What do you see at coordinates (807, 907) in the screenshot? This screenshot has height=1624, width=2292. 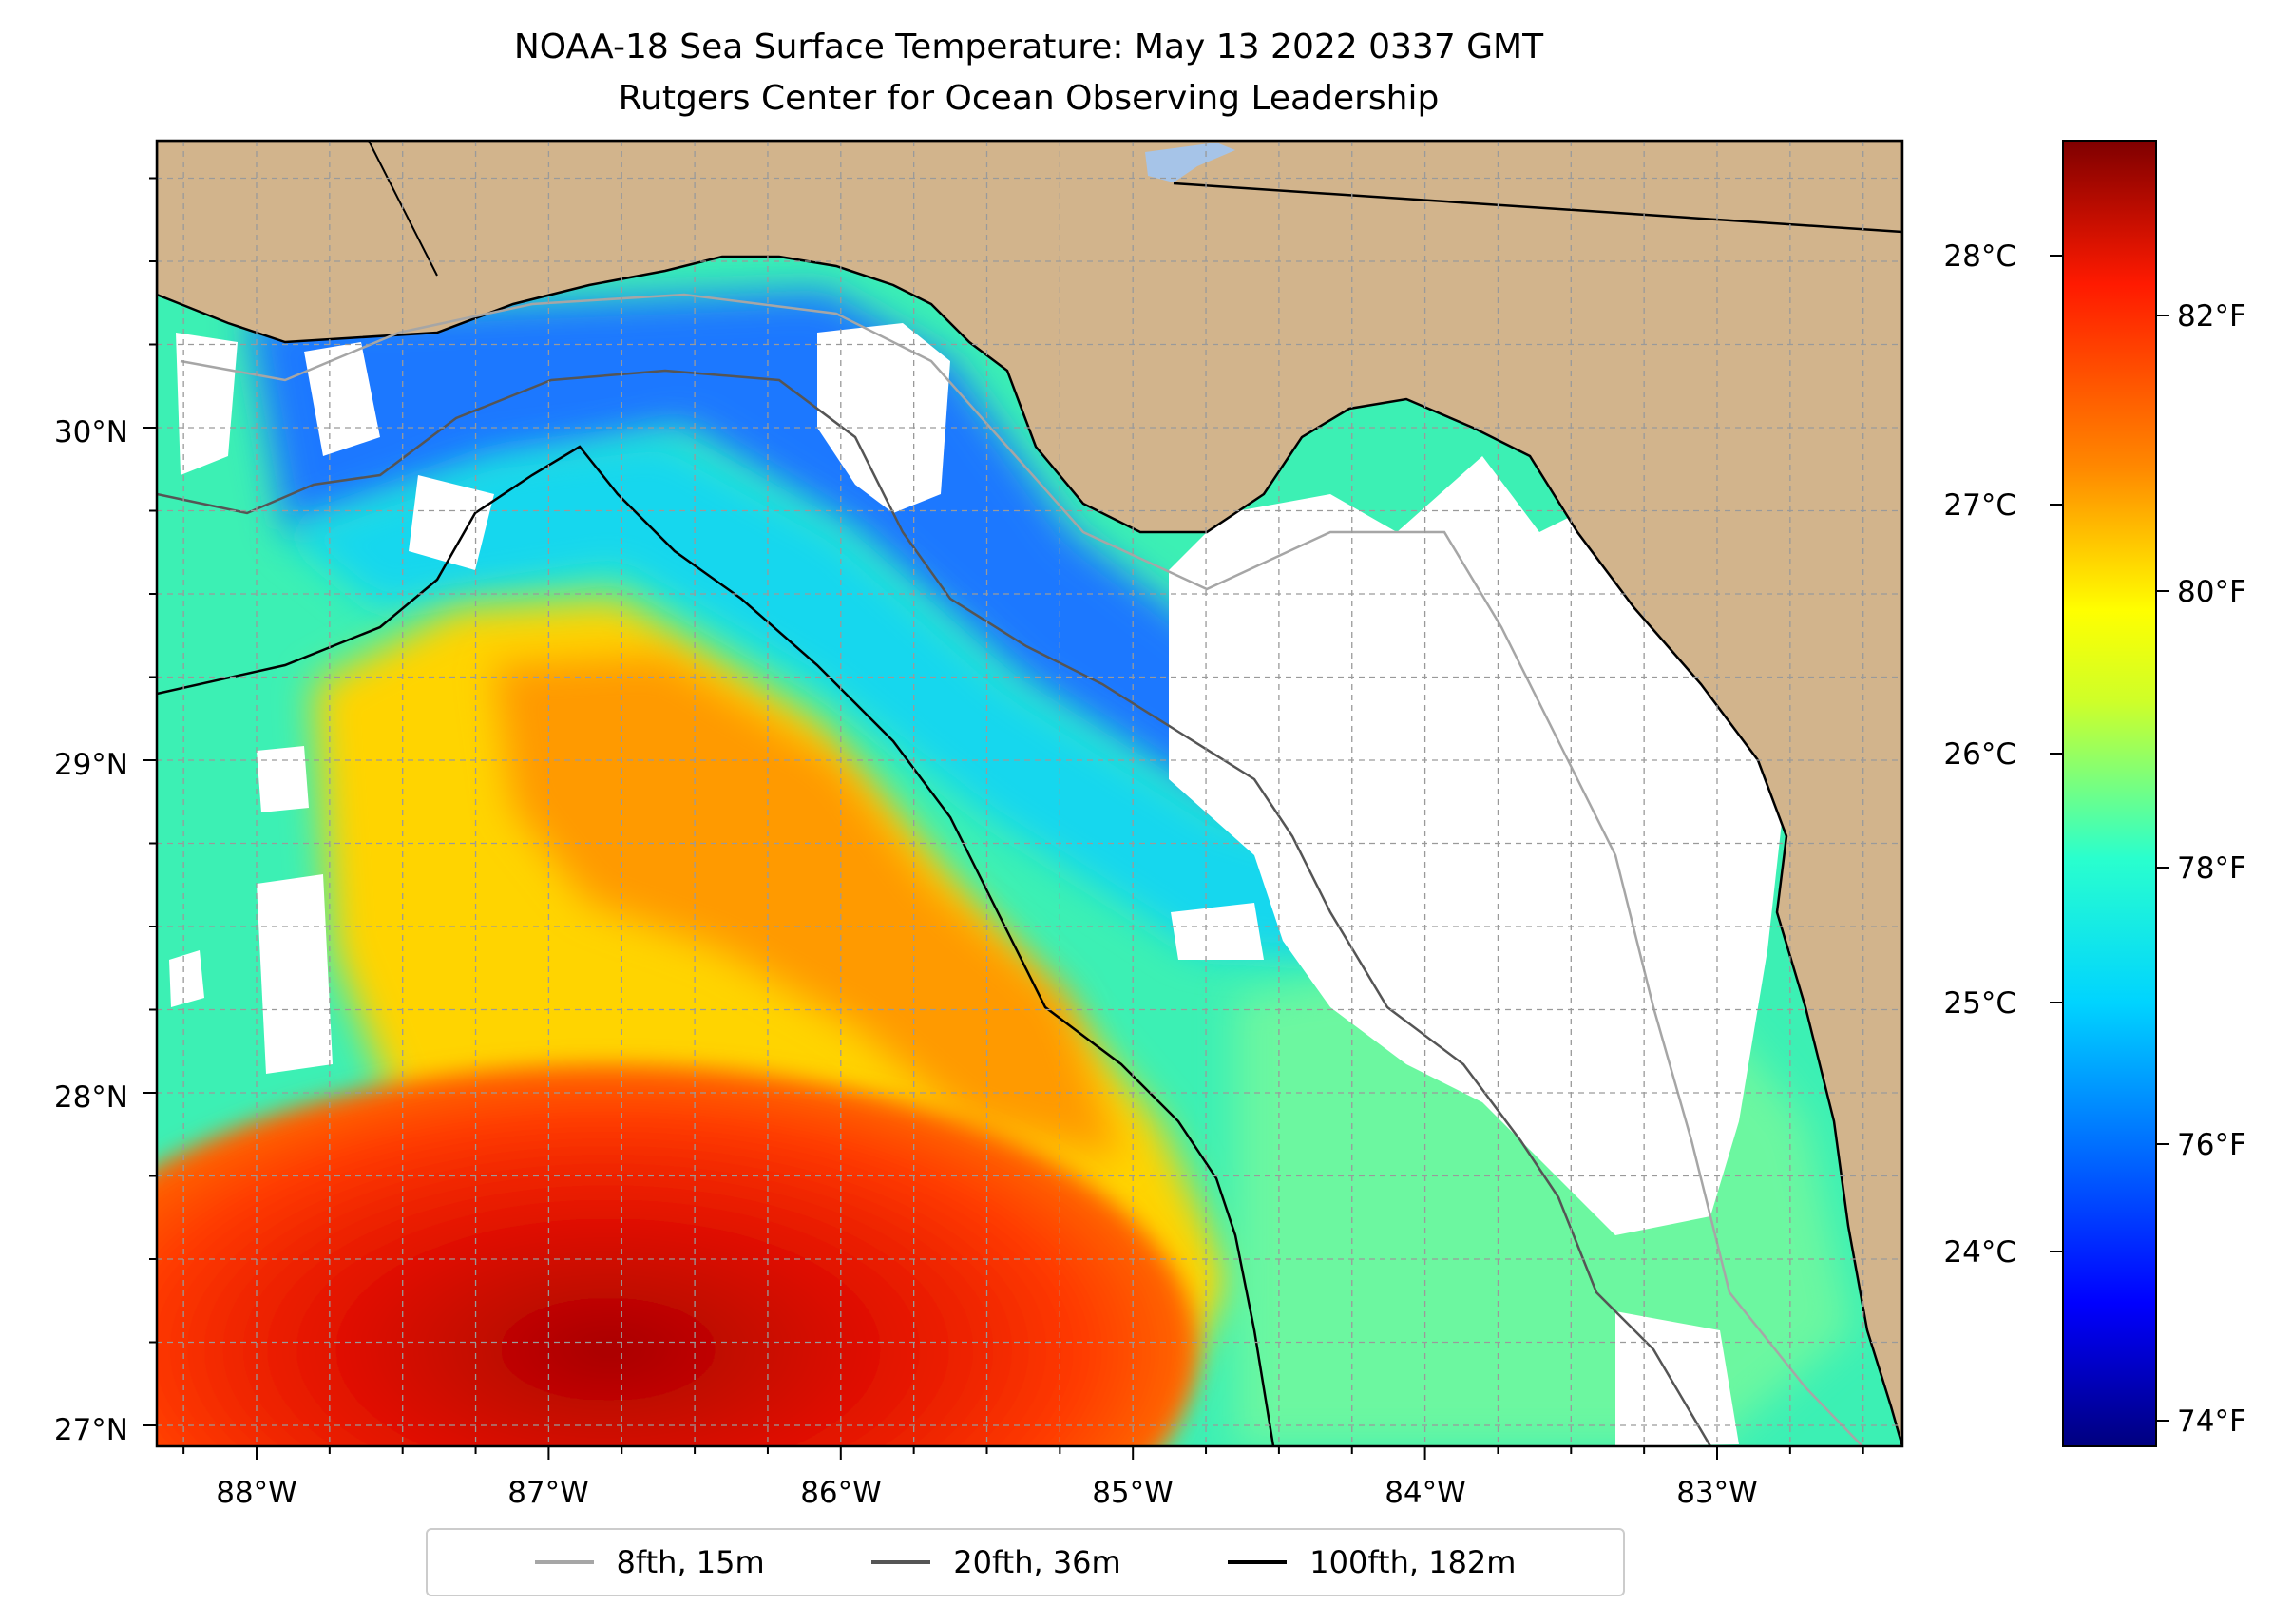 I see `sst-orange-eddy` at bounding box center [807, 907].